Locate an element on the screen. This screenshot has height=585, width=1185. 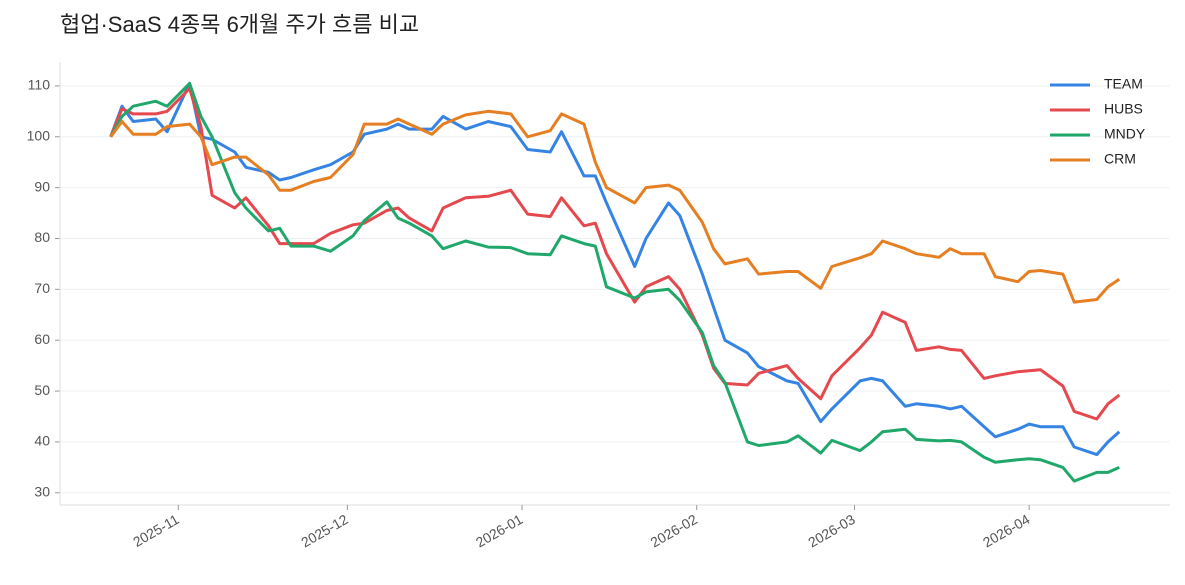
y-tick-label: 110 is located at coordinates (39, 85).